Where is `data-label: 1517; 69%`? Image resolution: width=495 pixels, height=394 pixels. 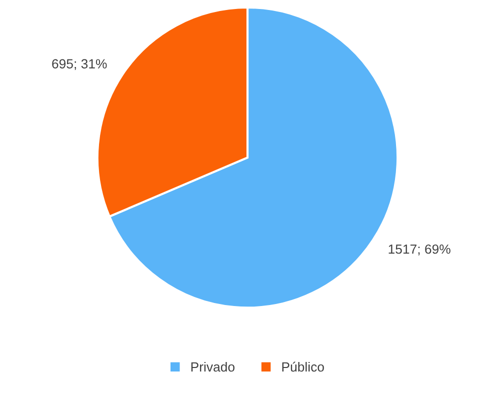
data-label: 1517; 69% is located at coordinates (419, 250).